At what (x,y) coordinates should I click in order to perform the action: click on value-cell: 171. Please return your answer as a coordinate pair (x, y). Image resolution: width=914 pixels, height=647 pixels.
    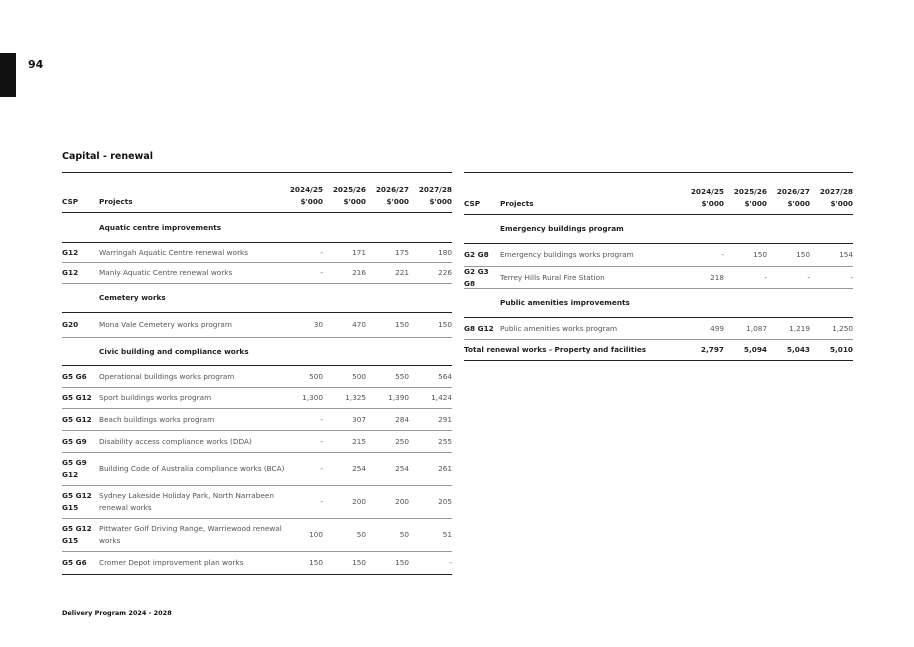
    Looking at the image, I should click on (359, 252).